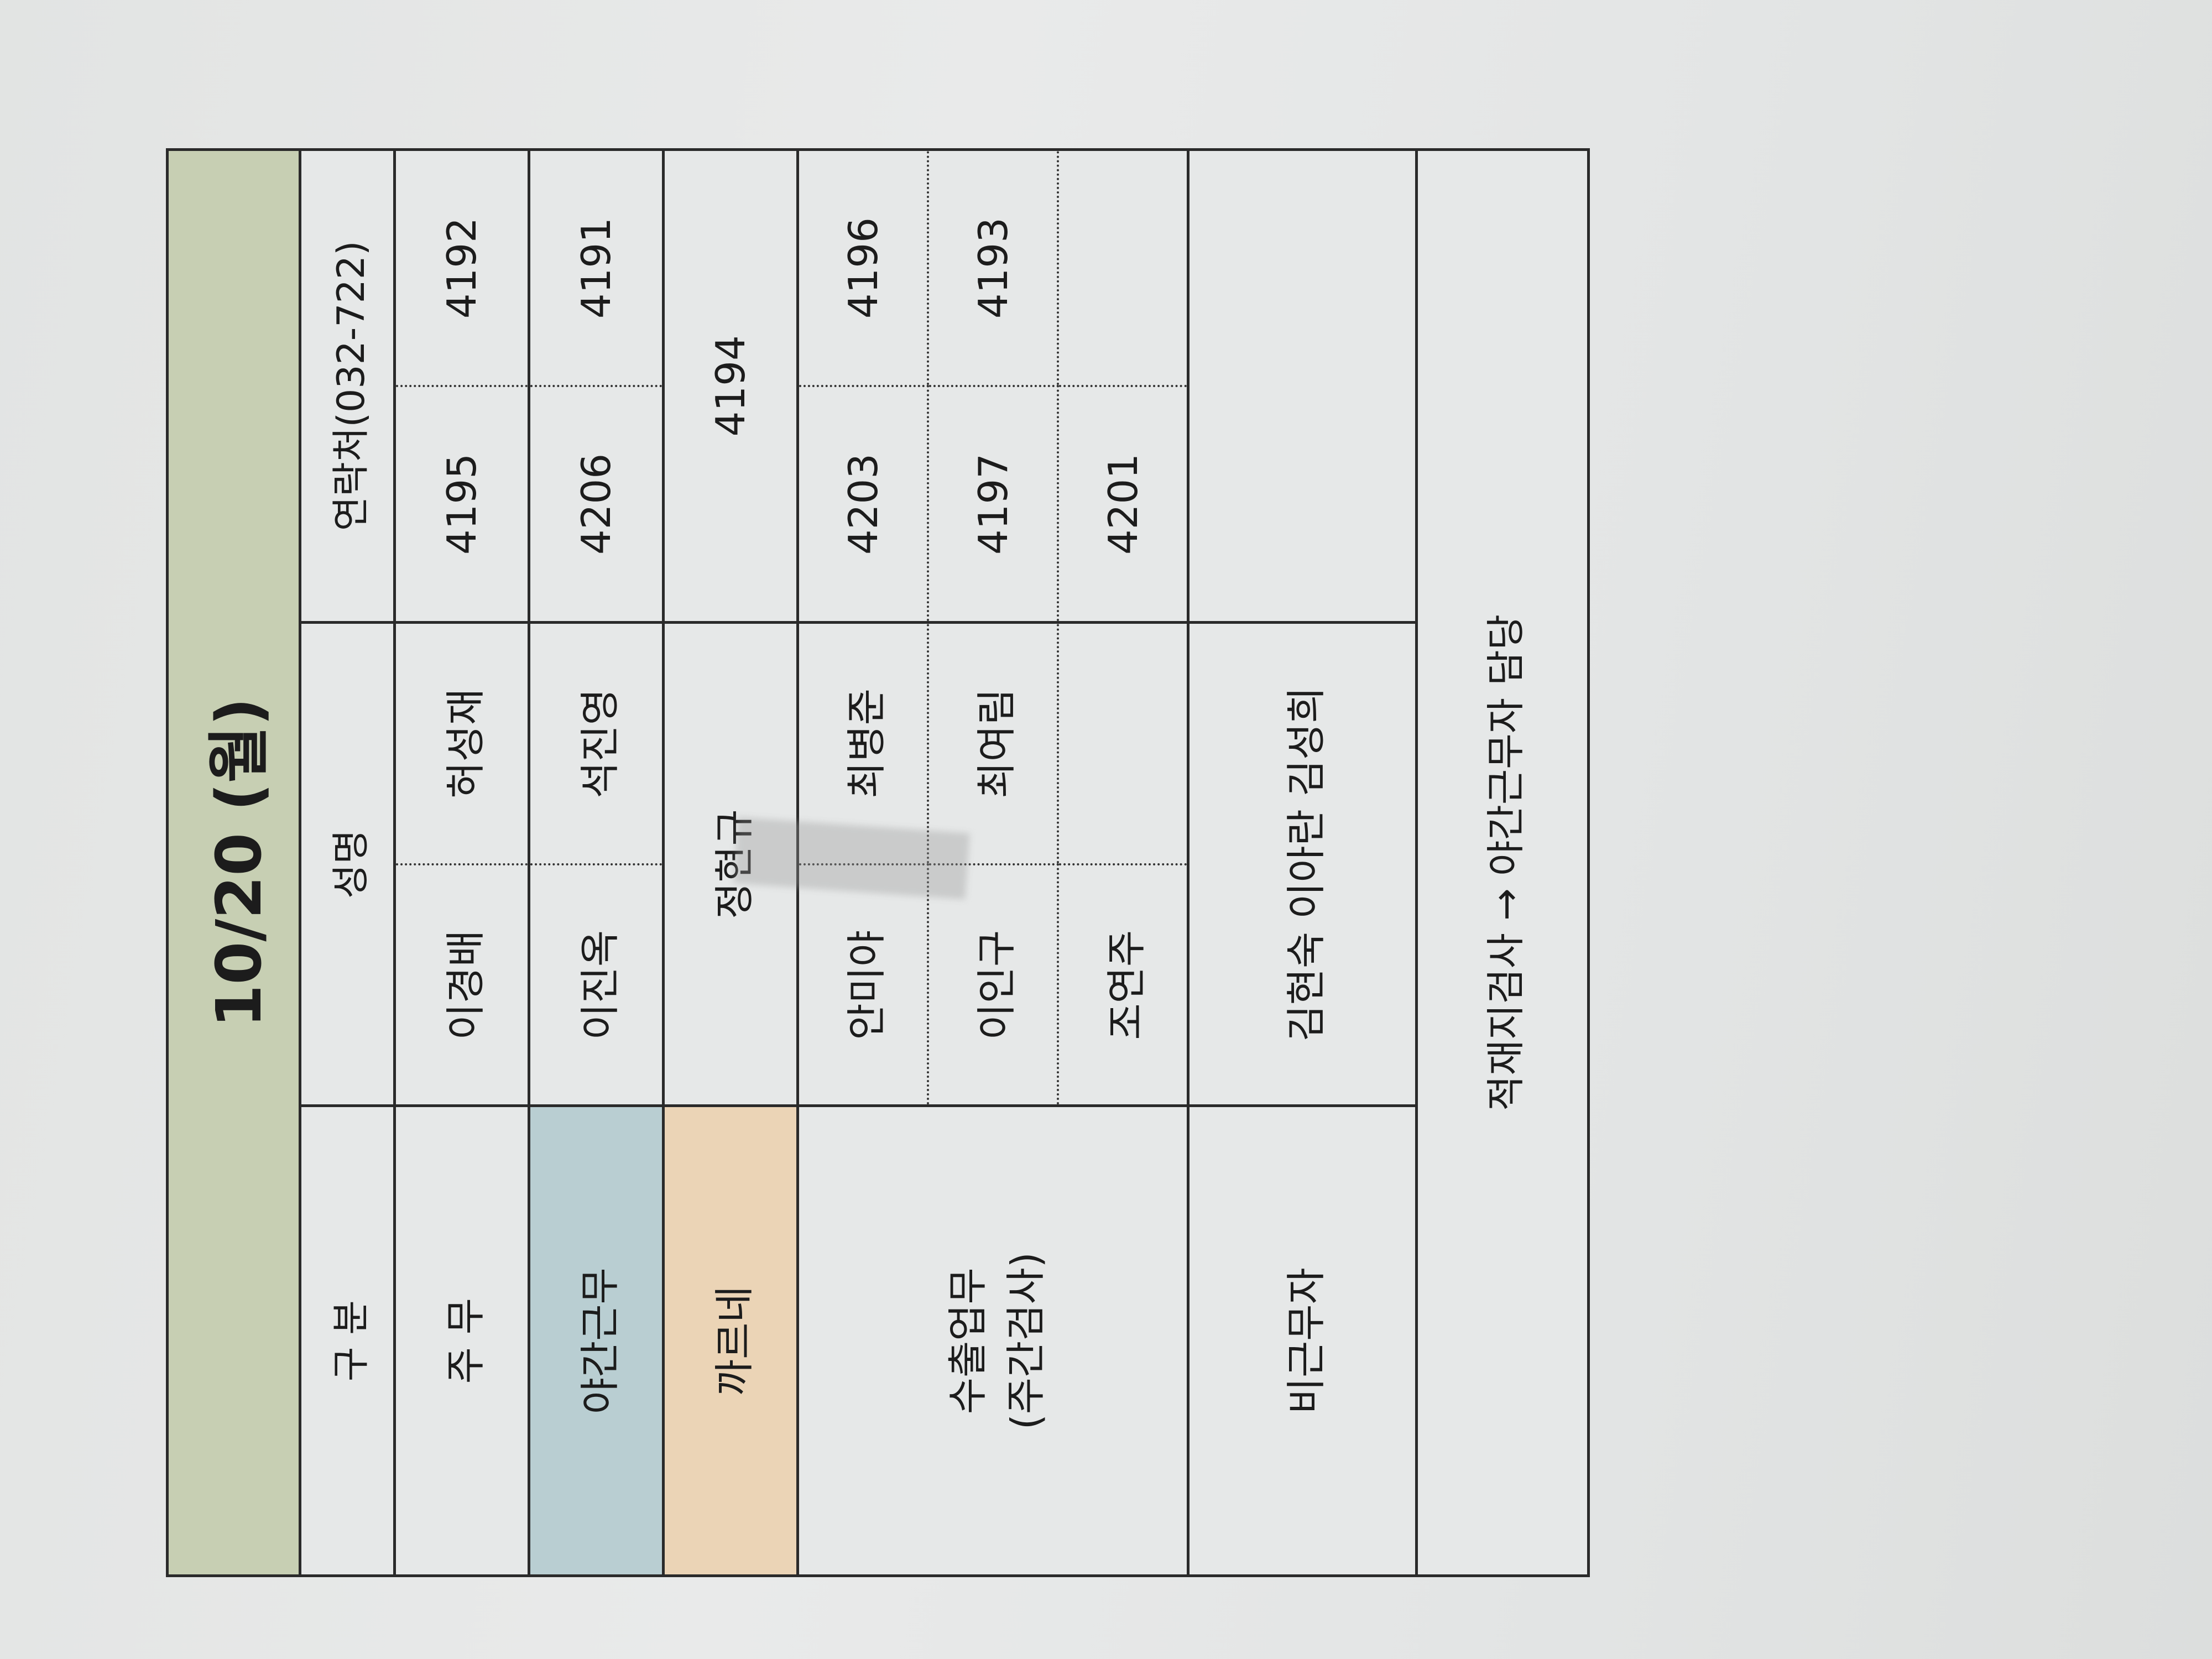 The height and width of the screenshot is (1659, 2212). I want to click on table-row-day-duty: 주 무 이경배 허성재 4195 4192, so click(462, 863).